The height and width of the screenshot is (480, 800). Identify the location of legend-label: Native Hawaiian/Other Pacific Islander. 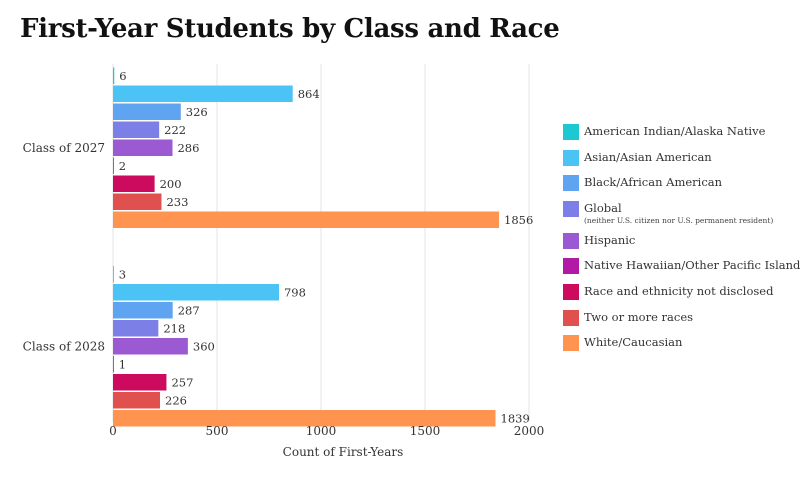
(692, 265).